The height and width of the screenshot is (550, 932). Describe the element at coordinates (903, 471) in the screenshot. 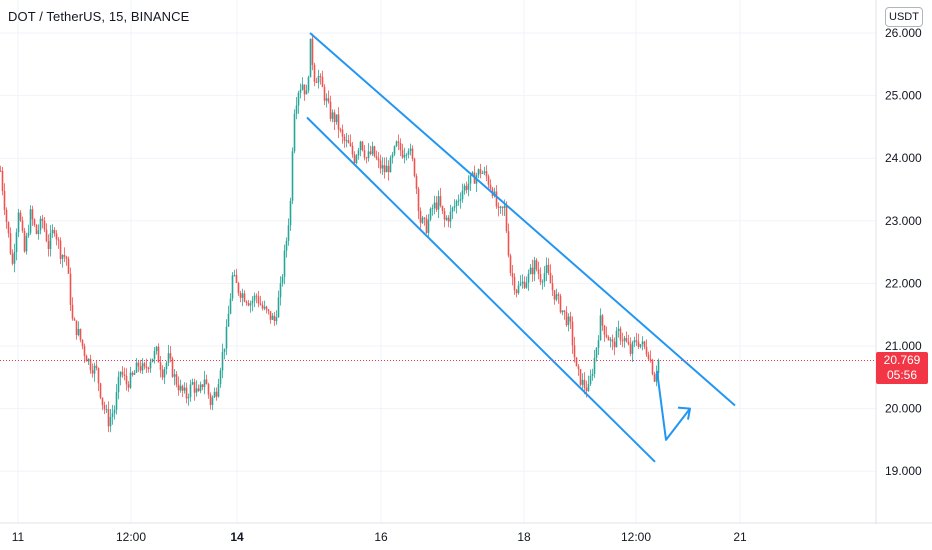

I see `price-tick-label: 19.000` at that location.